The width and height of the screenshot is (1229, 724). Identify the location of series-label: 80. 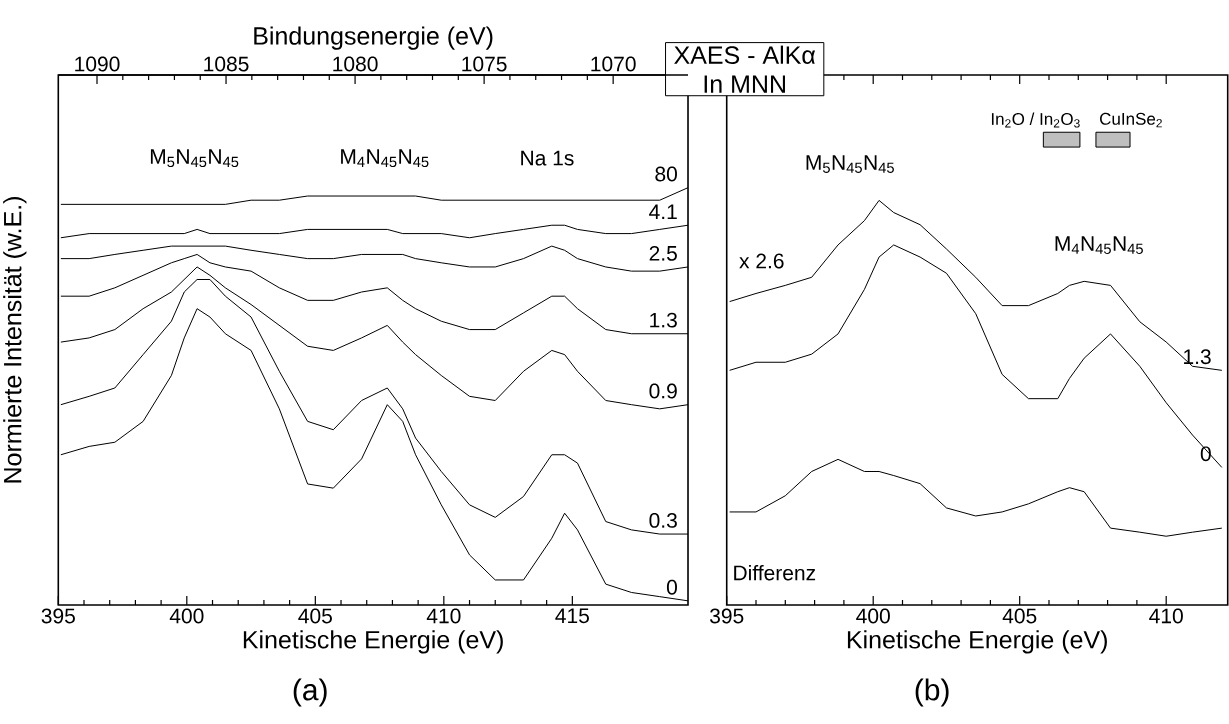
(666, 174).